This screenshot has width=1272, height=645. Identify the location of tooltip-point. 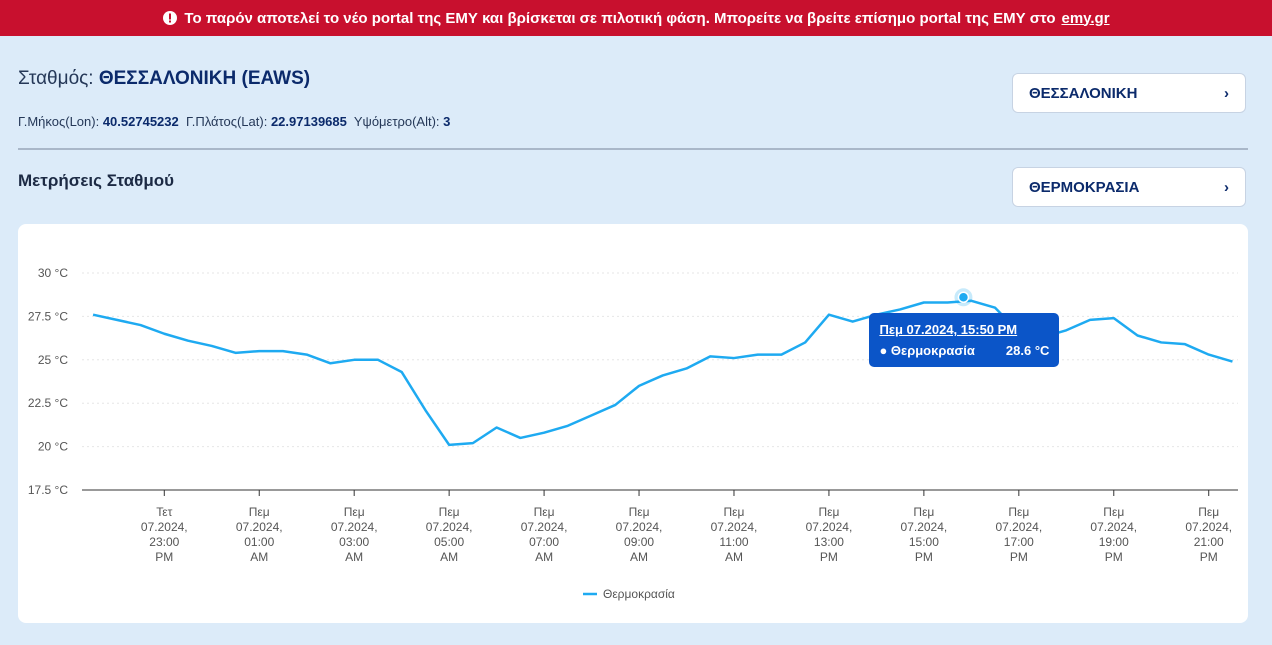
(963, 297).